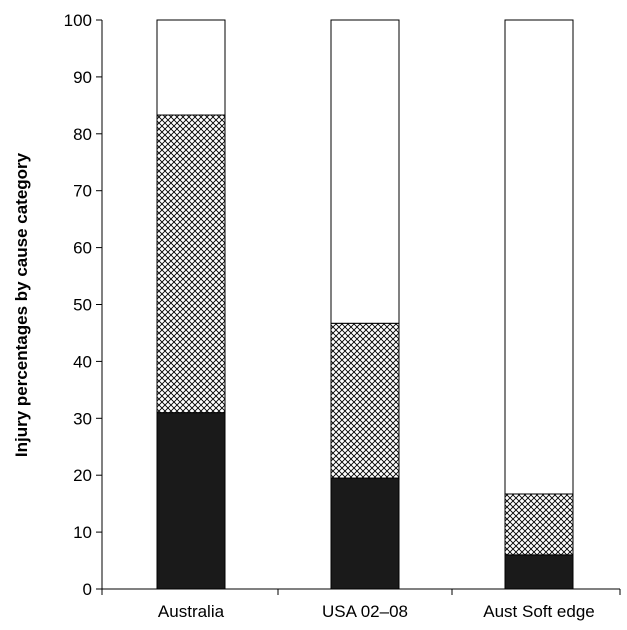  What do you see at coordinates (78, 20) in the screenshot?
I see `y-tick-label: 100` at bounding box center [78, 20].